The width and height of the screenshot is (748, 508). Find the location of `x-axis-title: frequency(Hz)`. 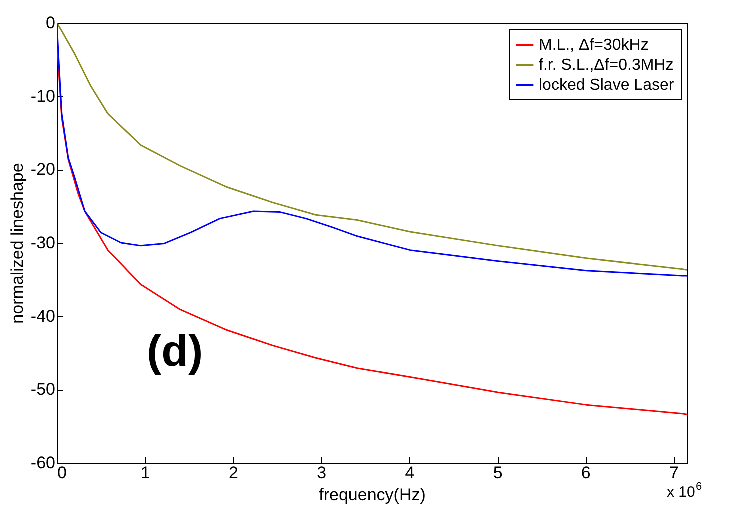

x-axis-title: frequency(Hz) is located at coordinates (372, 495).